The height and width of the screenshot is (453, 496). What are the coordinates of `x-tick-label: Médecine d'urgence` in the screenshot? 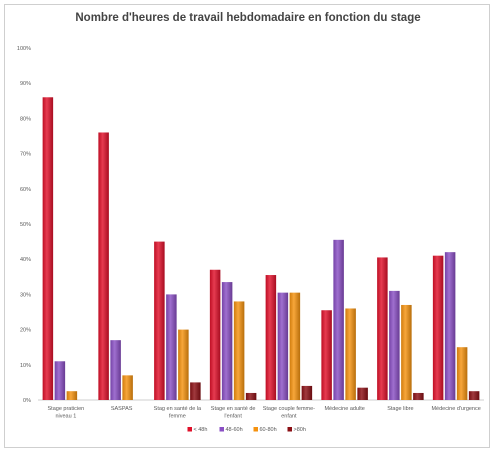 It's located at (455, 409).